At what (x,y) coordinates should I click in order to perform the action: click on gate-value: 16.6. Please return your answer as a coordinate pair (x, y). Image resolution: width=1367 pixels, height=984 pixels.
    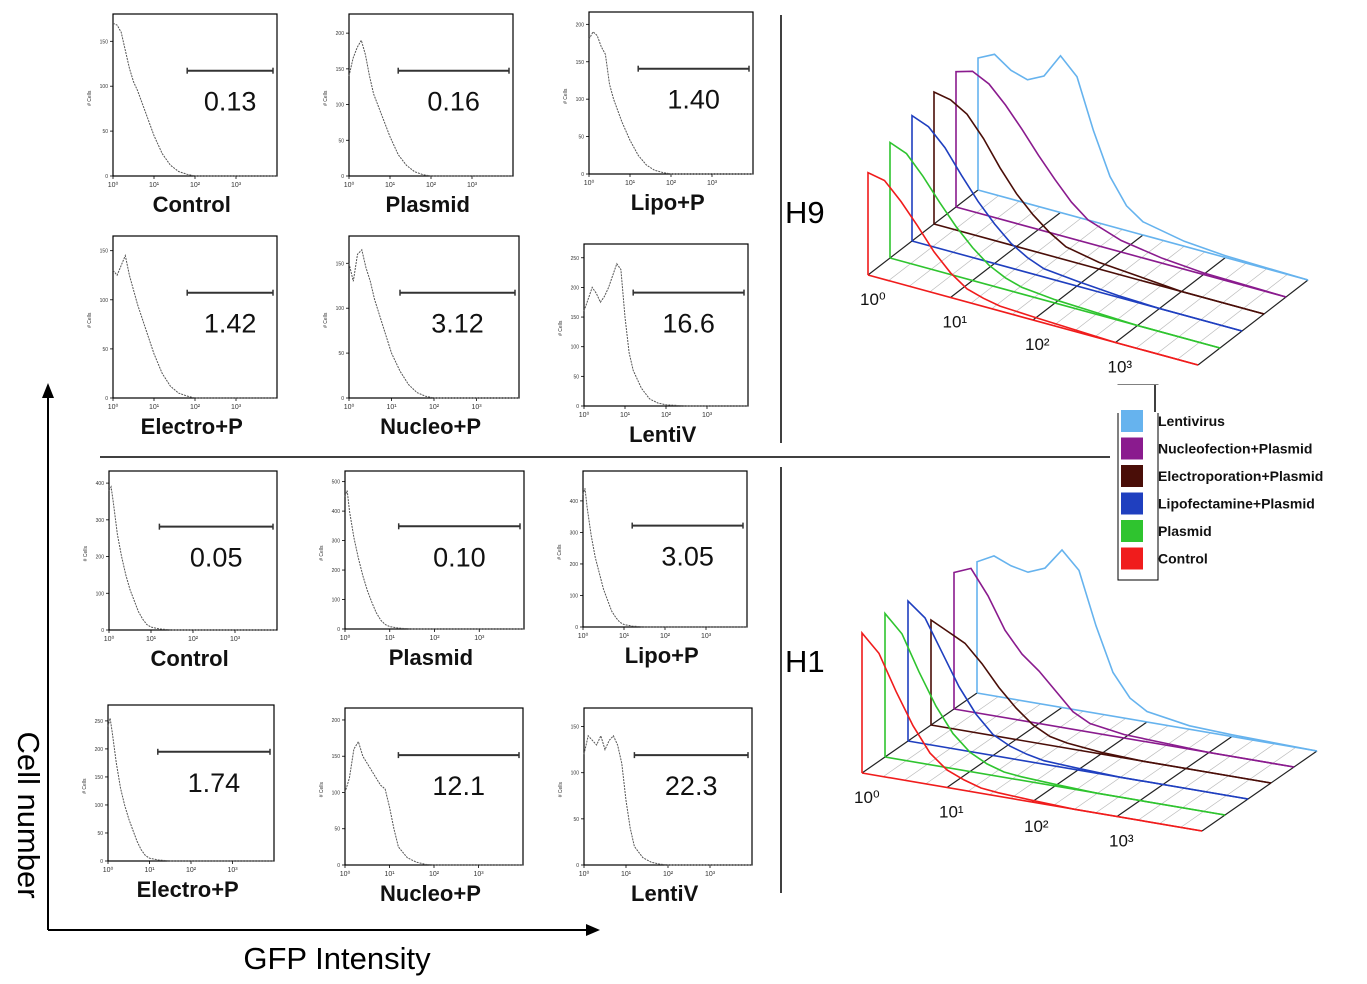
    Looking at the image, I should click on (688, 324).